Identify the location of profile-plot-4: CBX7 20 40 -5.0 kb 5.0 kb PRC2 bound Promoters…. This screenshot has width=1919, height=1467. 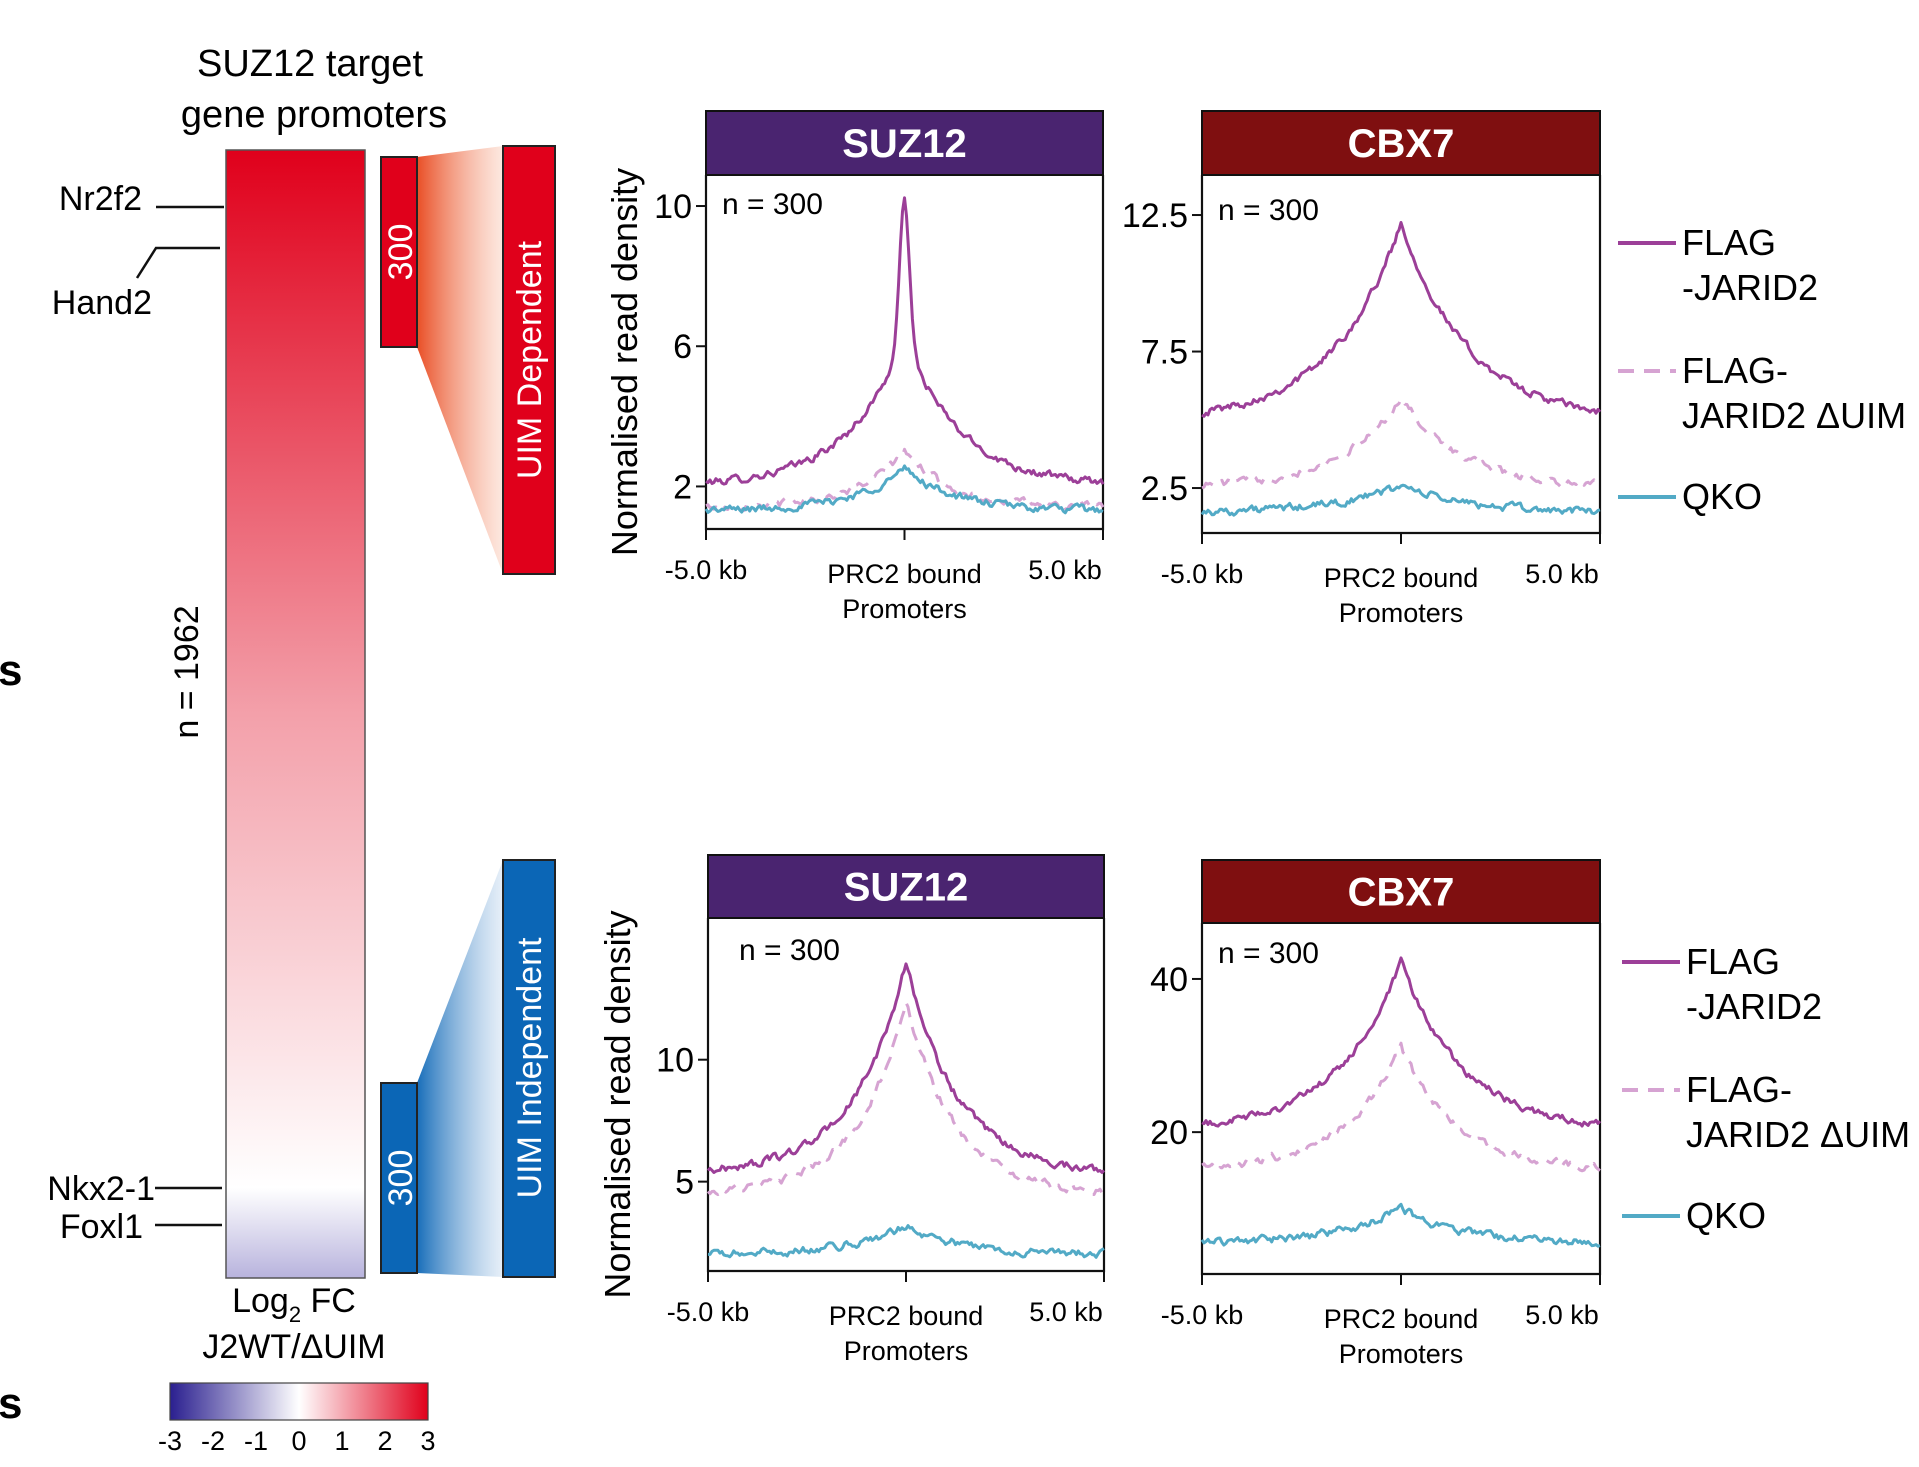
(1376, 1114).